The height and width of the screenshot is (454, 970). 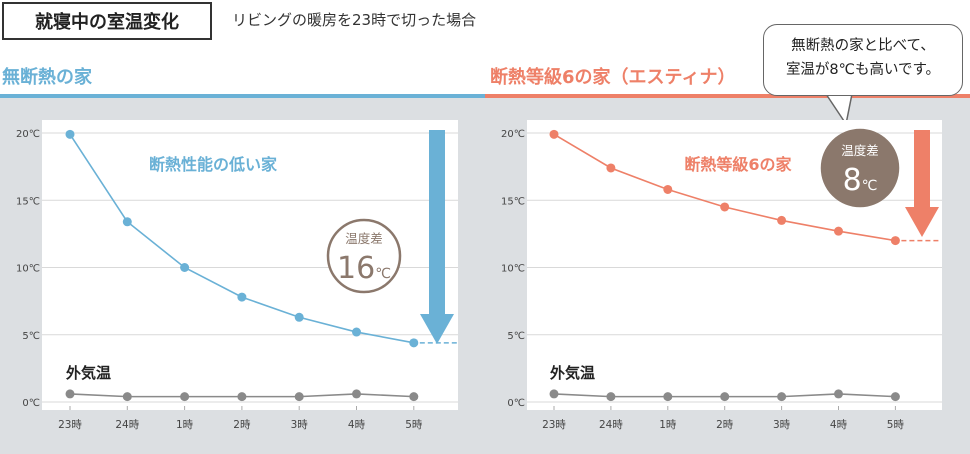 I want to click on y-tick-label-0-1: 5℃, so click(x=31, y=336).